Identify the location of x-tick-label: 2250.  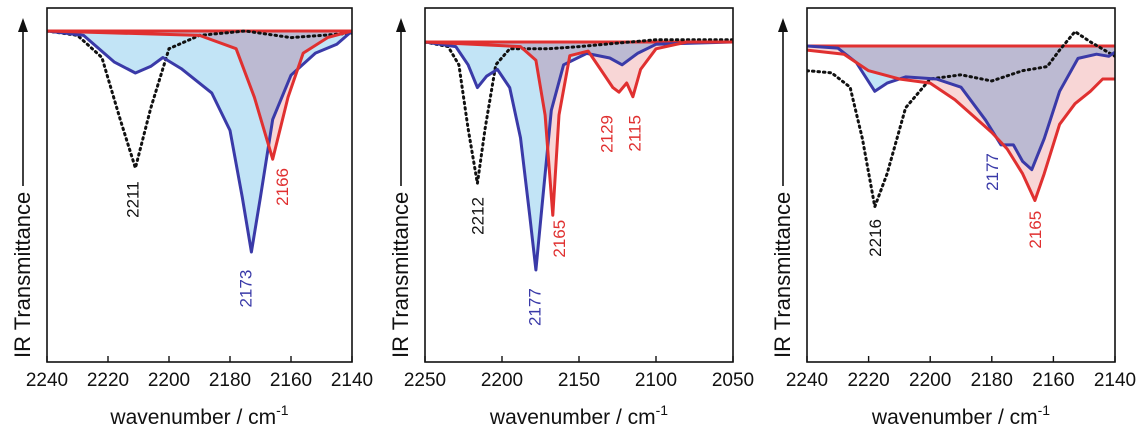
(425, 380).